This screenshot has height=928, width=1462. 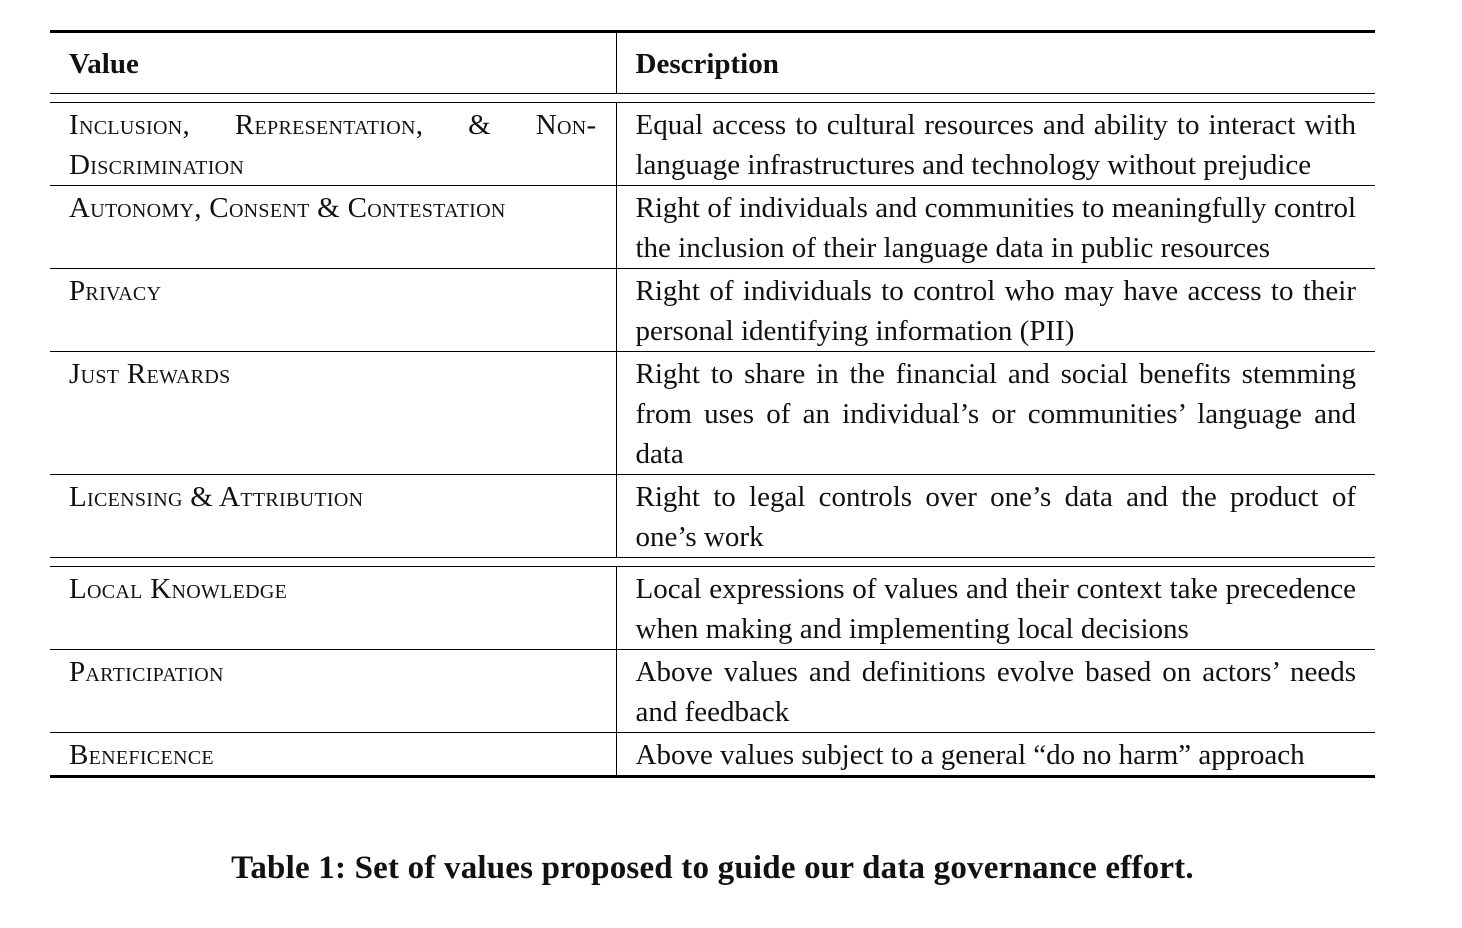 What do you see at coordinates (333, 516) in the screenshot?
I see `value-cell: Licensing & Attribution` at bounding box center [333, 516].